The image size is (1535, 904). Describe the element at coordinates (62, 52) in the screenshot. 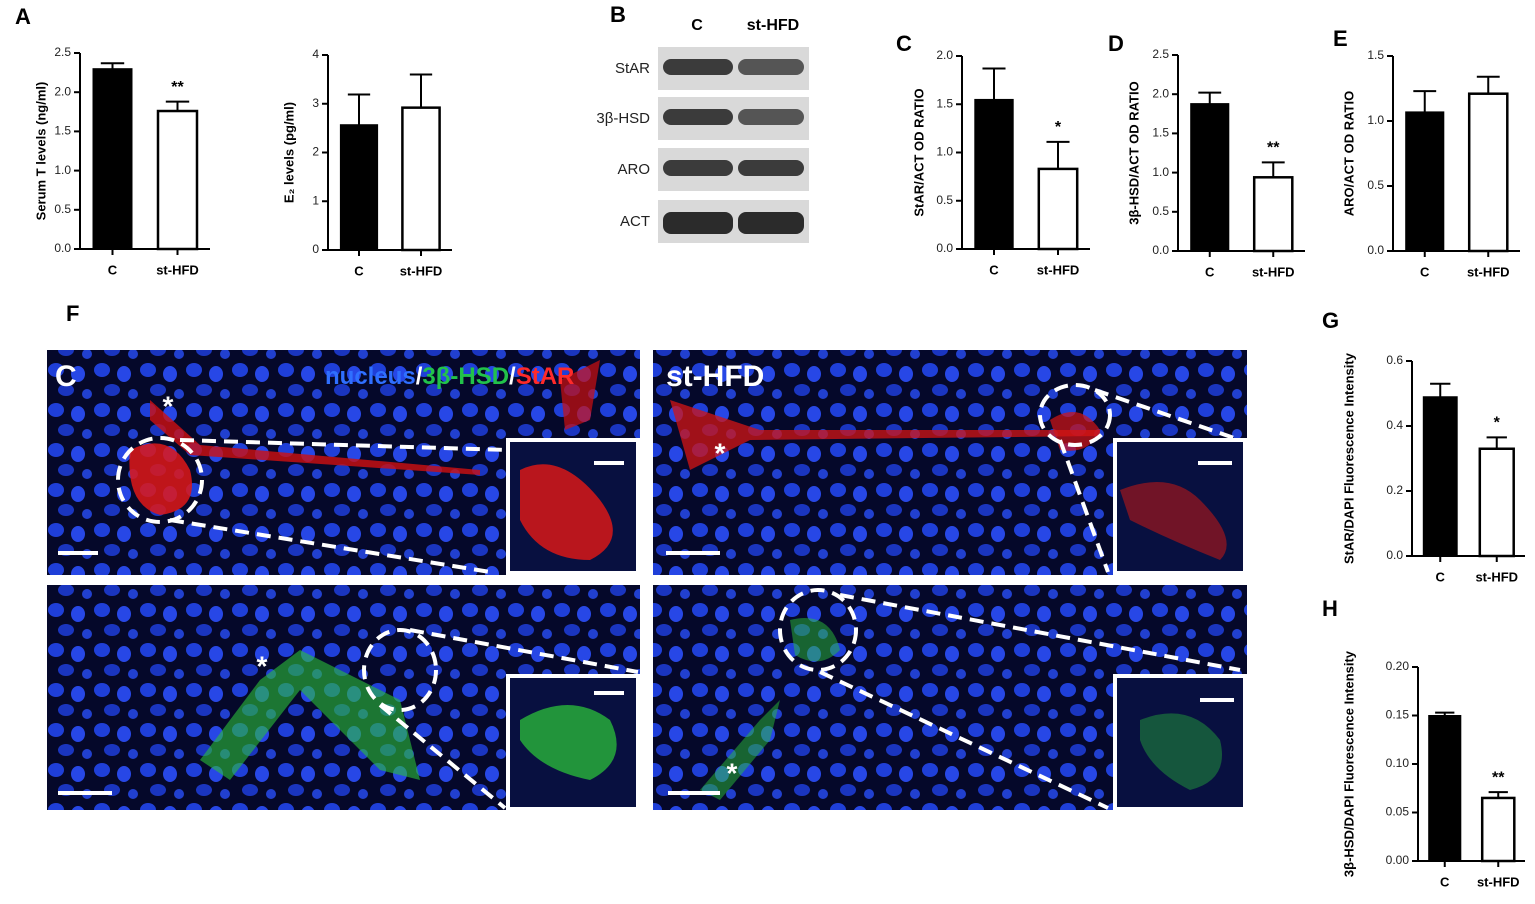

I see `y-tick-label: 2.5` at that location.